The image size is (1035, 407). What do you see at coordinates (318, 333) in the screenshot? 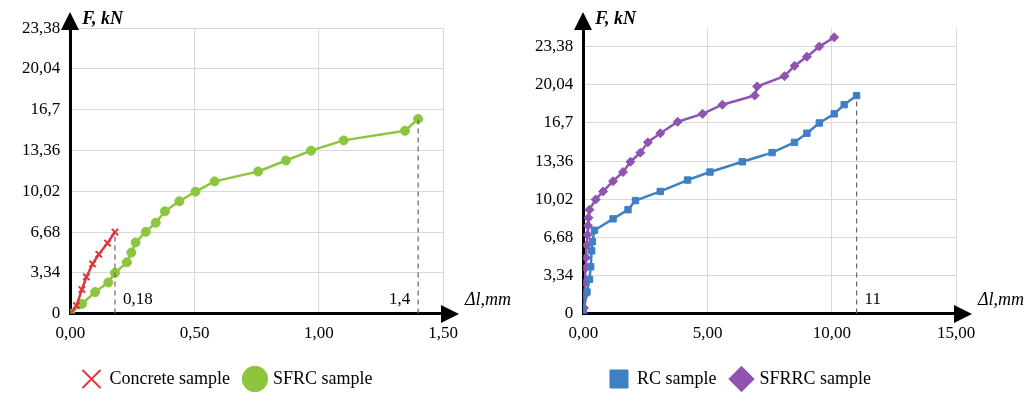
I see `x-tick-label: 1,00` at bounding box center [318, 333].